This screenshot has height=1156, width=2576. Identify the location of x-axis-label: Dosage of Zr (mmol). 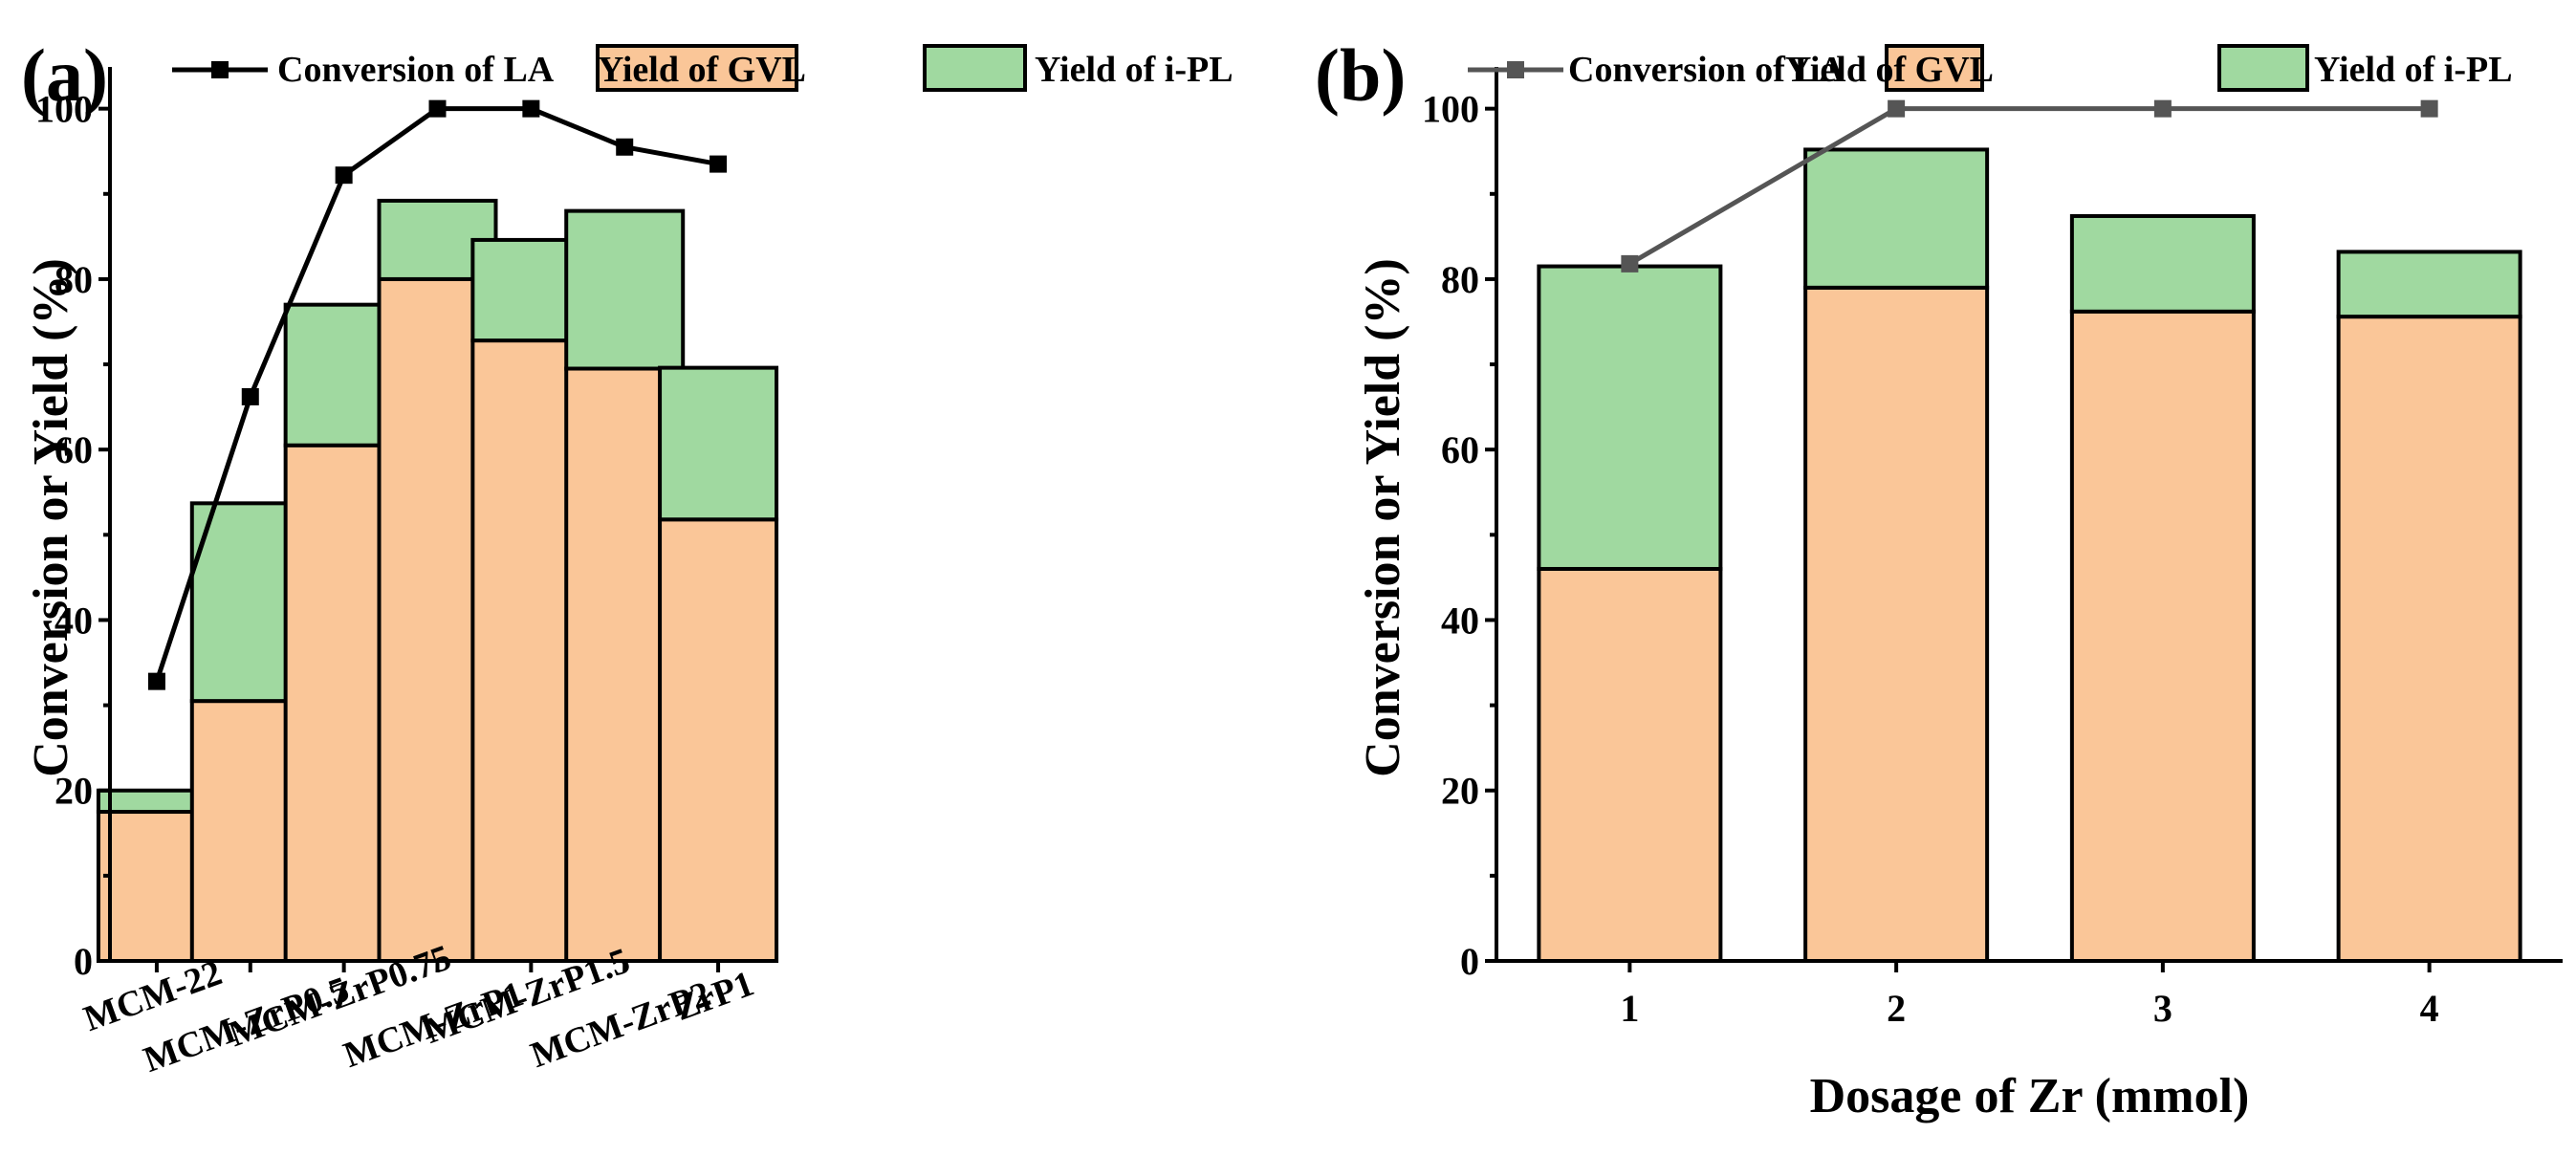
(2030, 1096).